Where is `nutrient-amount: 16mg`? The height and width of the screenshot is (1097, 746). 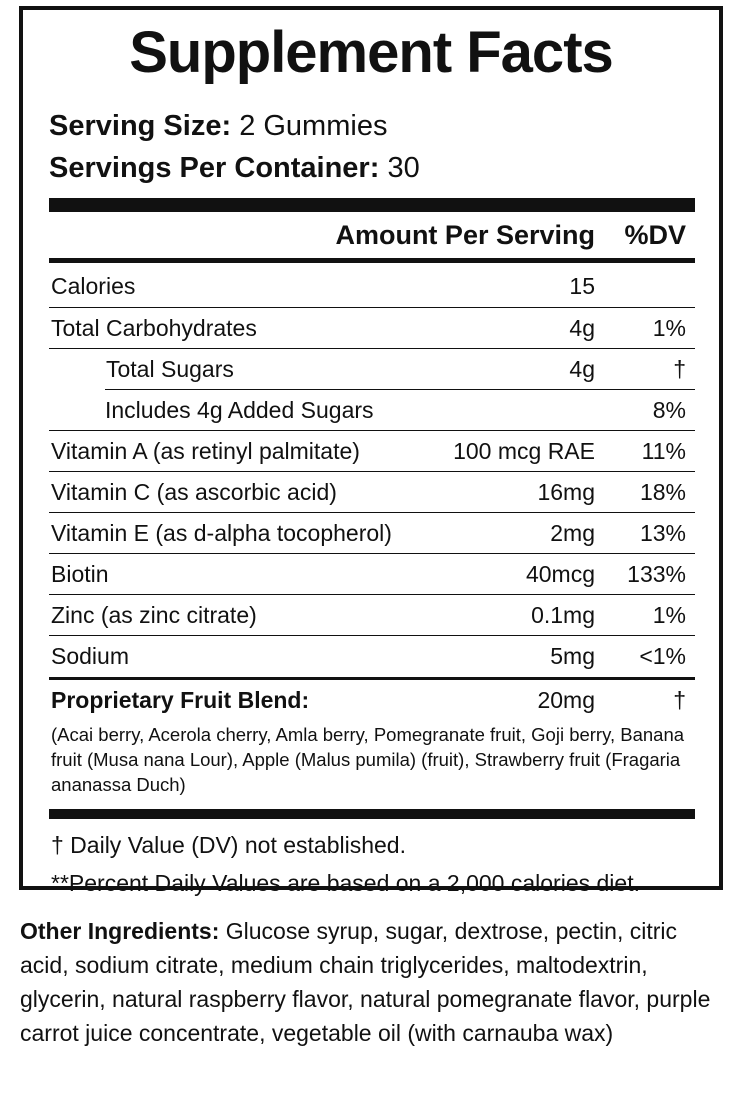 nutrient-amount: 16mg is located at coordinates (566, 492).